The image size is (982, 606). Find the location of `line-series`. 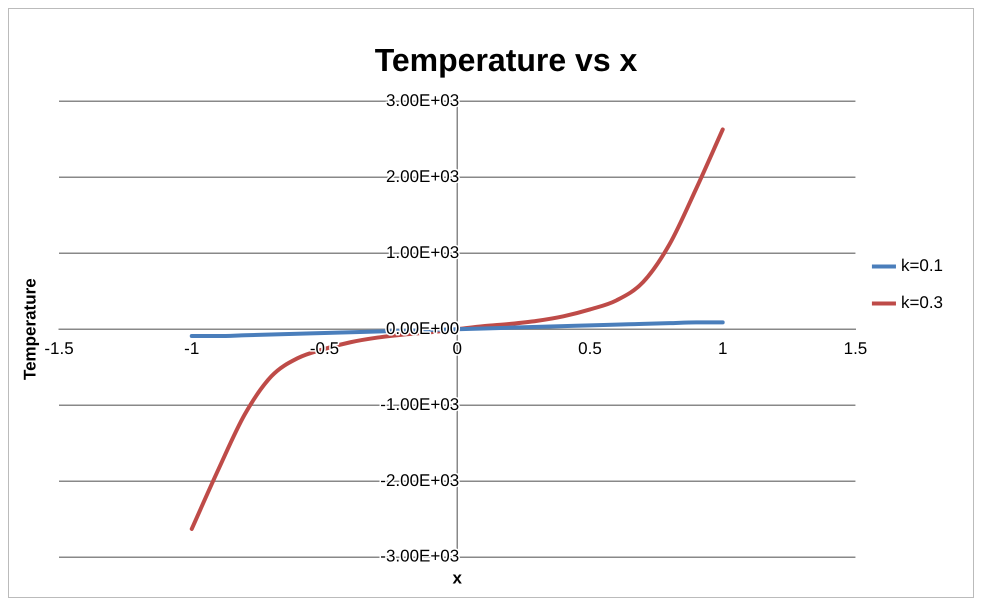

line-series is located at coordinates (457, 329).